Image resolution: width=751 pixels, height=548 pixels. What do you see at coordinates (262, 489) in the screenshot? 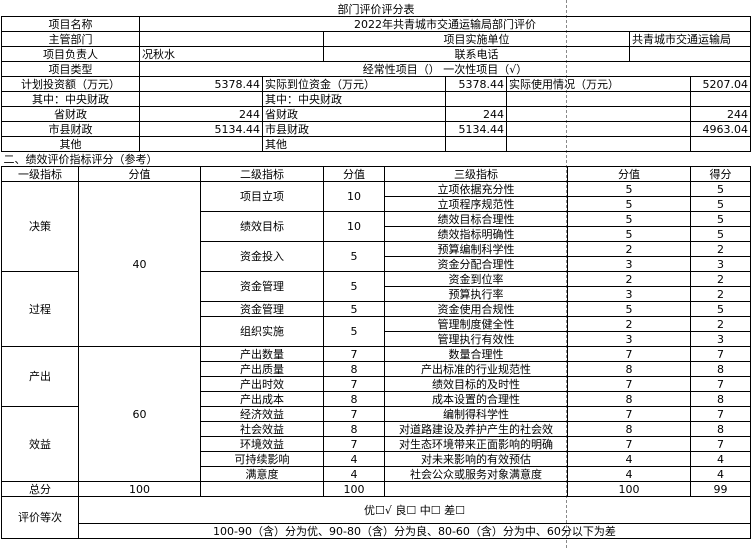
I see `total-empty` at bounding box center [262, 489].